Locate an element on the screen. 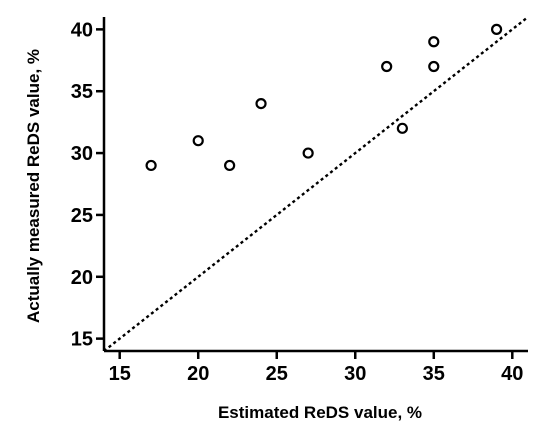 The image size is (550, 433). x-tick-label: 25 is located at coordinates (277, 374).